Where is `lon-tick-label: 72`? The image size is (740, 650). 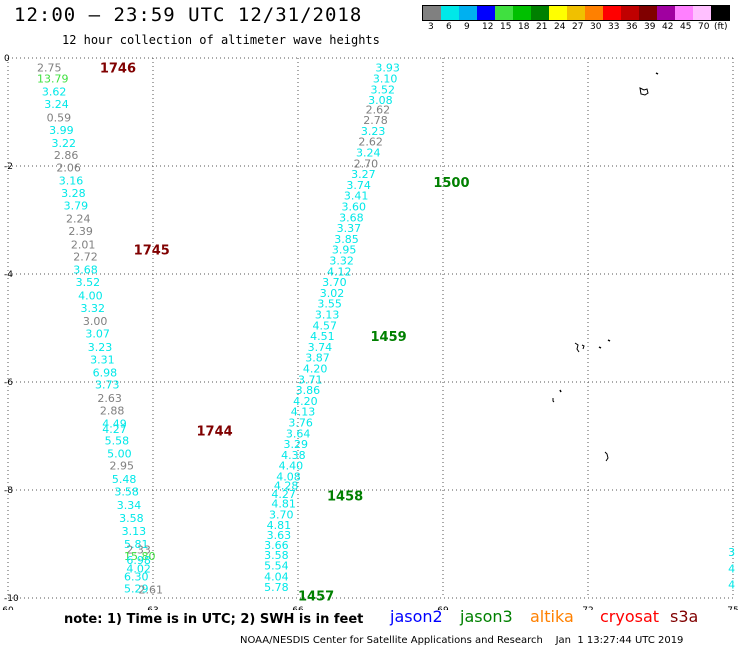
lon-tick-label: 72 is located at coordinates (587, 608).